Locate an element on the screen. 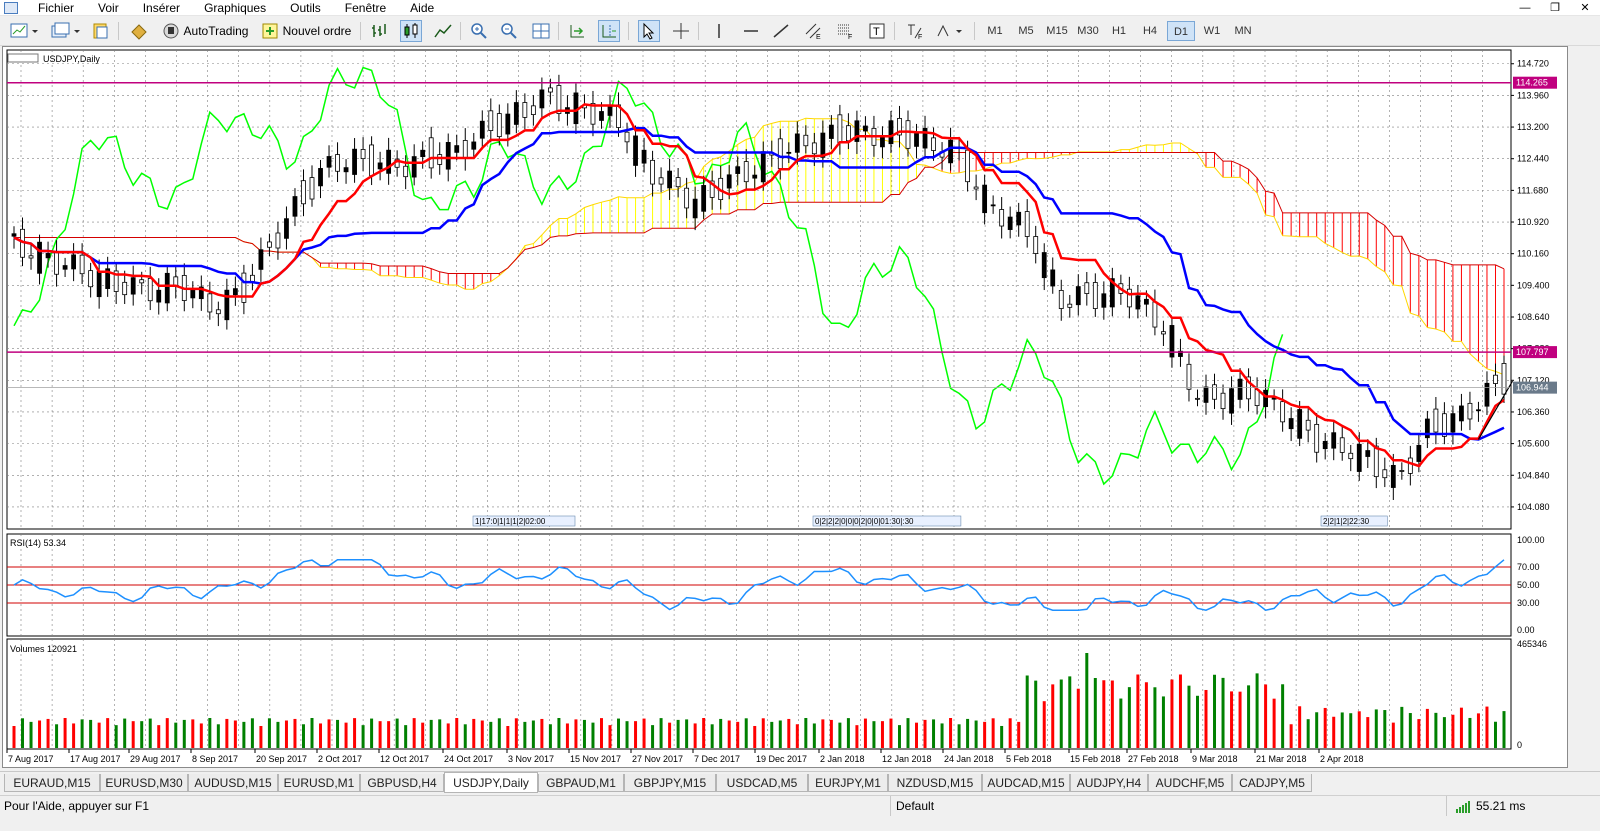  tab-eurjpy-m1: EURJPY,M1 is located at coordinates (848, 783).